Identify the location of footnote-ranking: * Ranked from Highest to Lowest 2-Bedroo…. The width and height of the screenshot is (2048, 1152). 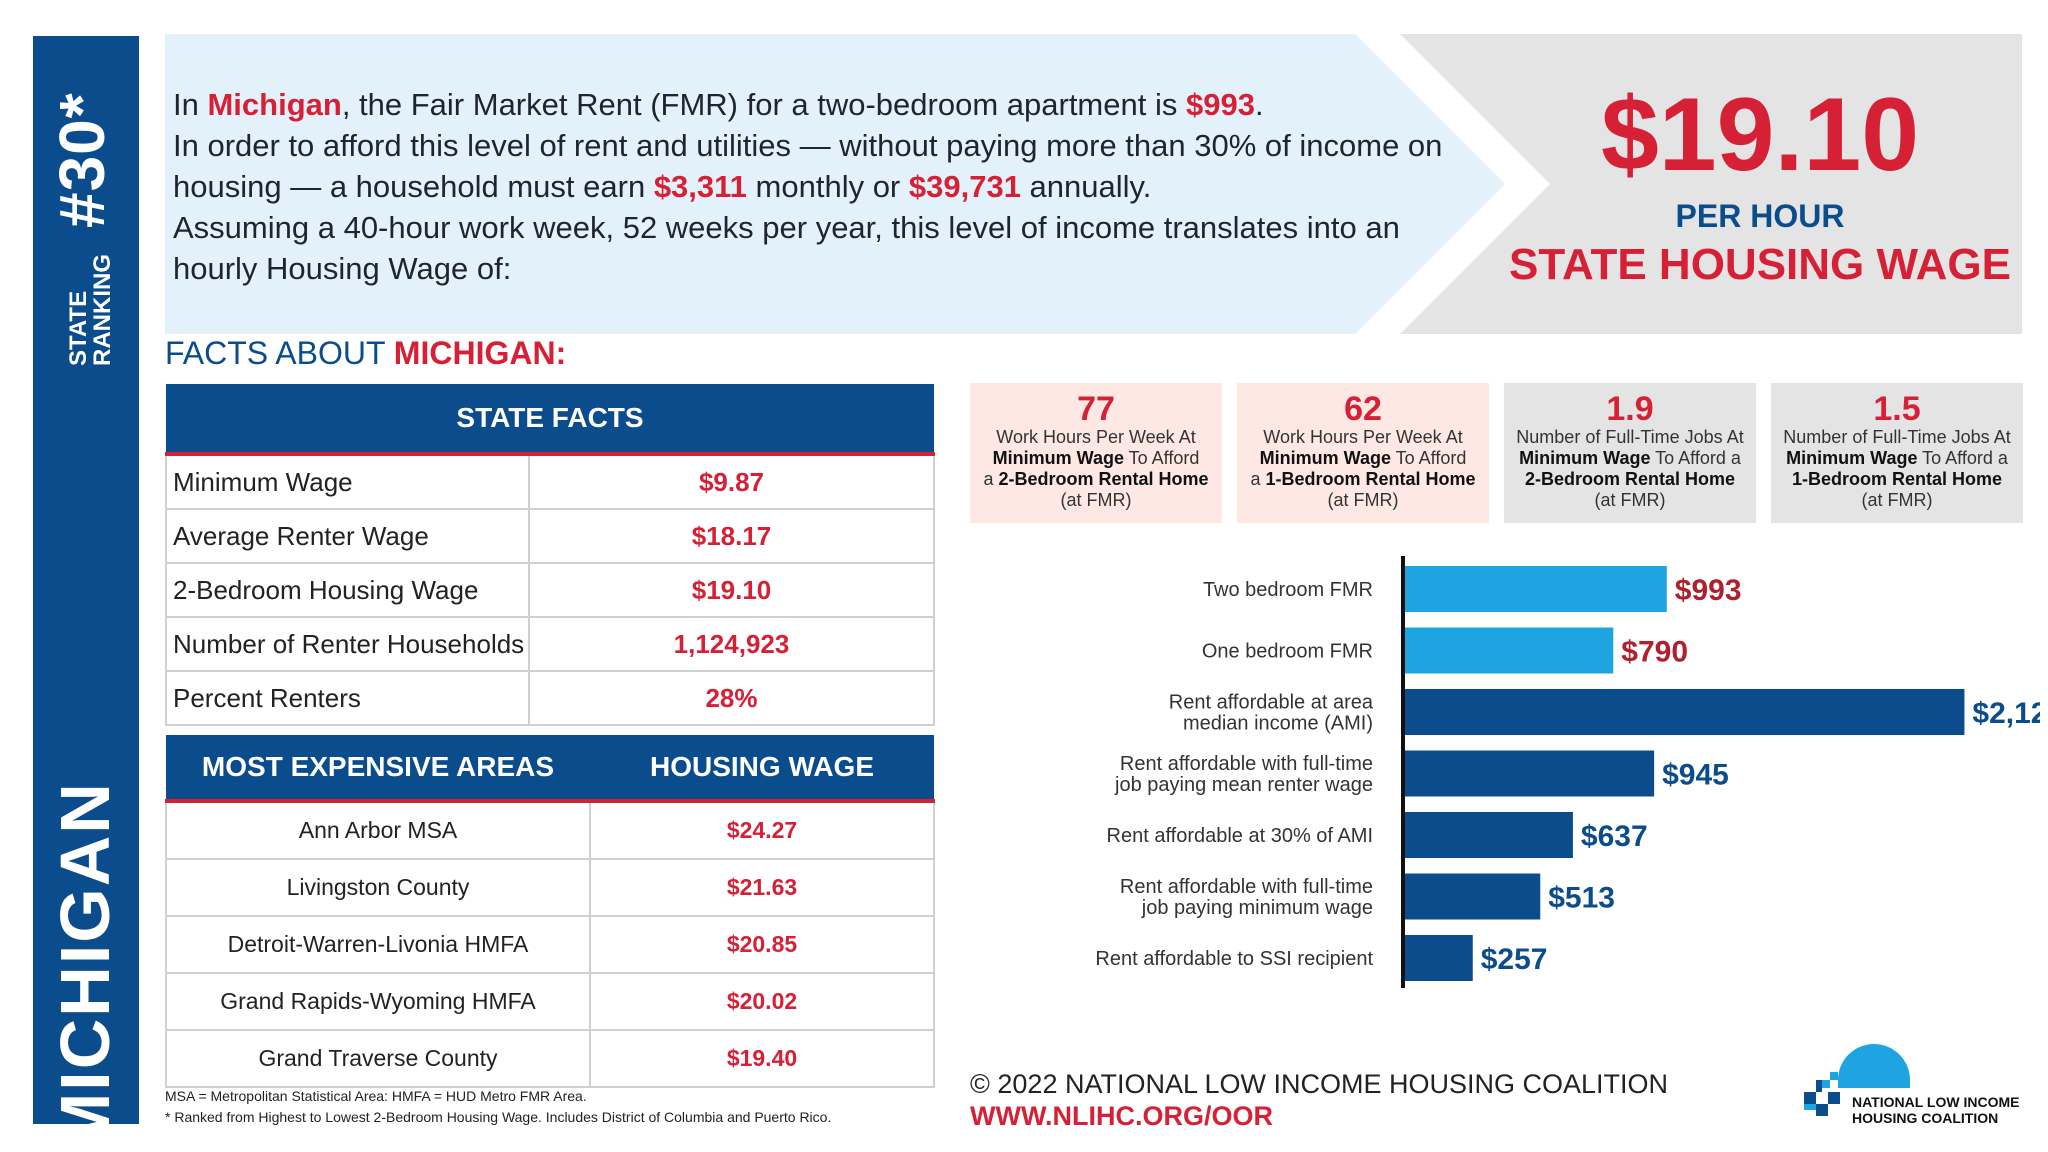
(498, 1117).